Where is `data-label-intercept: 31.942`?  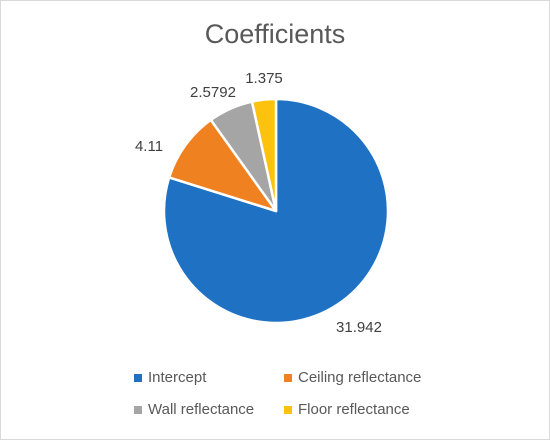 data-label-intercept: 31.942 is located at coordinates (359, 327).